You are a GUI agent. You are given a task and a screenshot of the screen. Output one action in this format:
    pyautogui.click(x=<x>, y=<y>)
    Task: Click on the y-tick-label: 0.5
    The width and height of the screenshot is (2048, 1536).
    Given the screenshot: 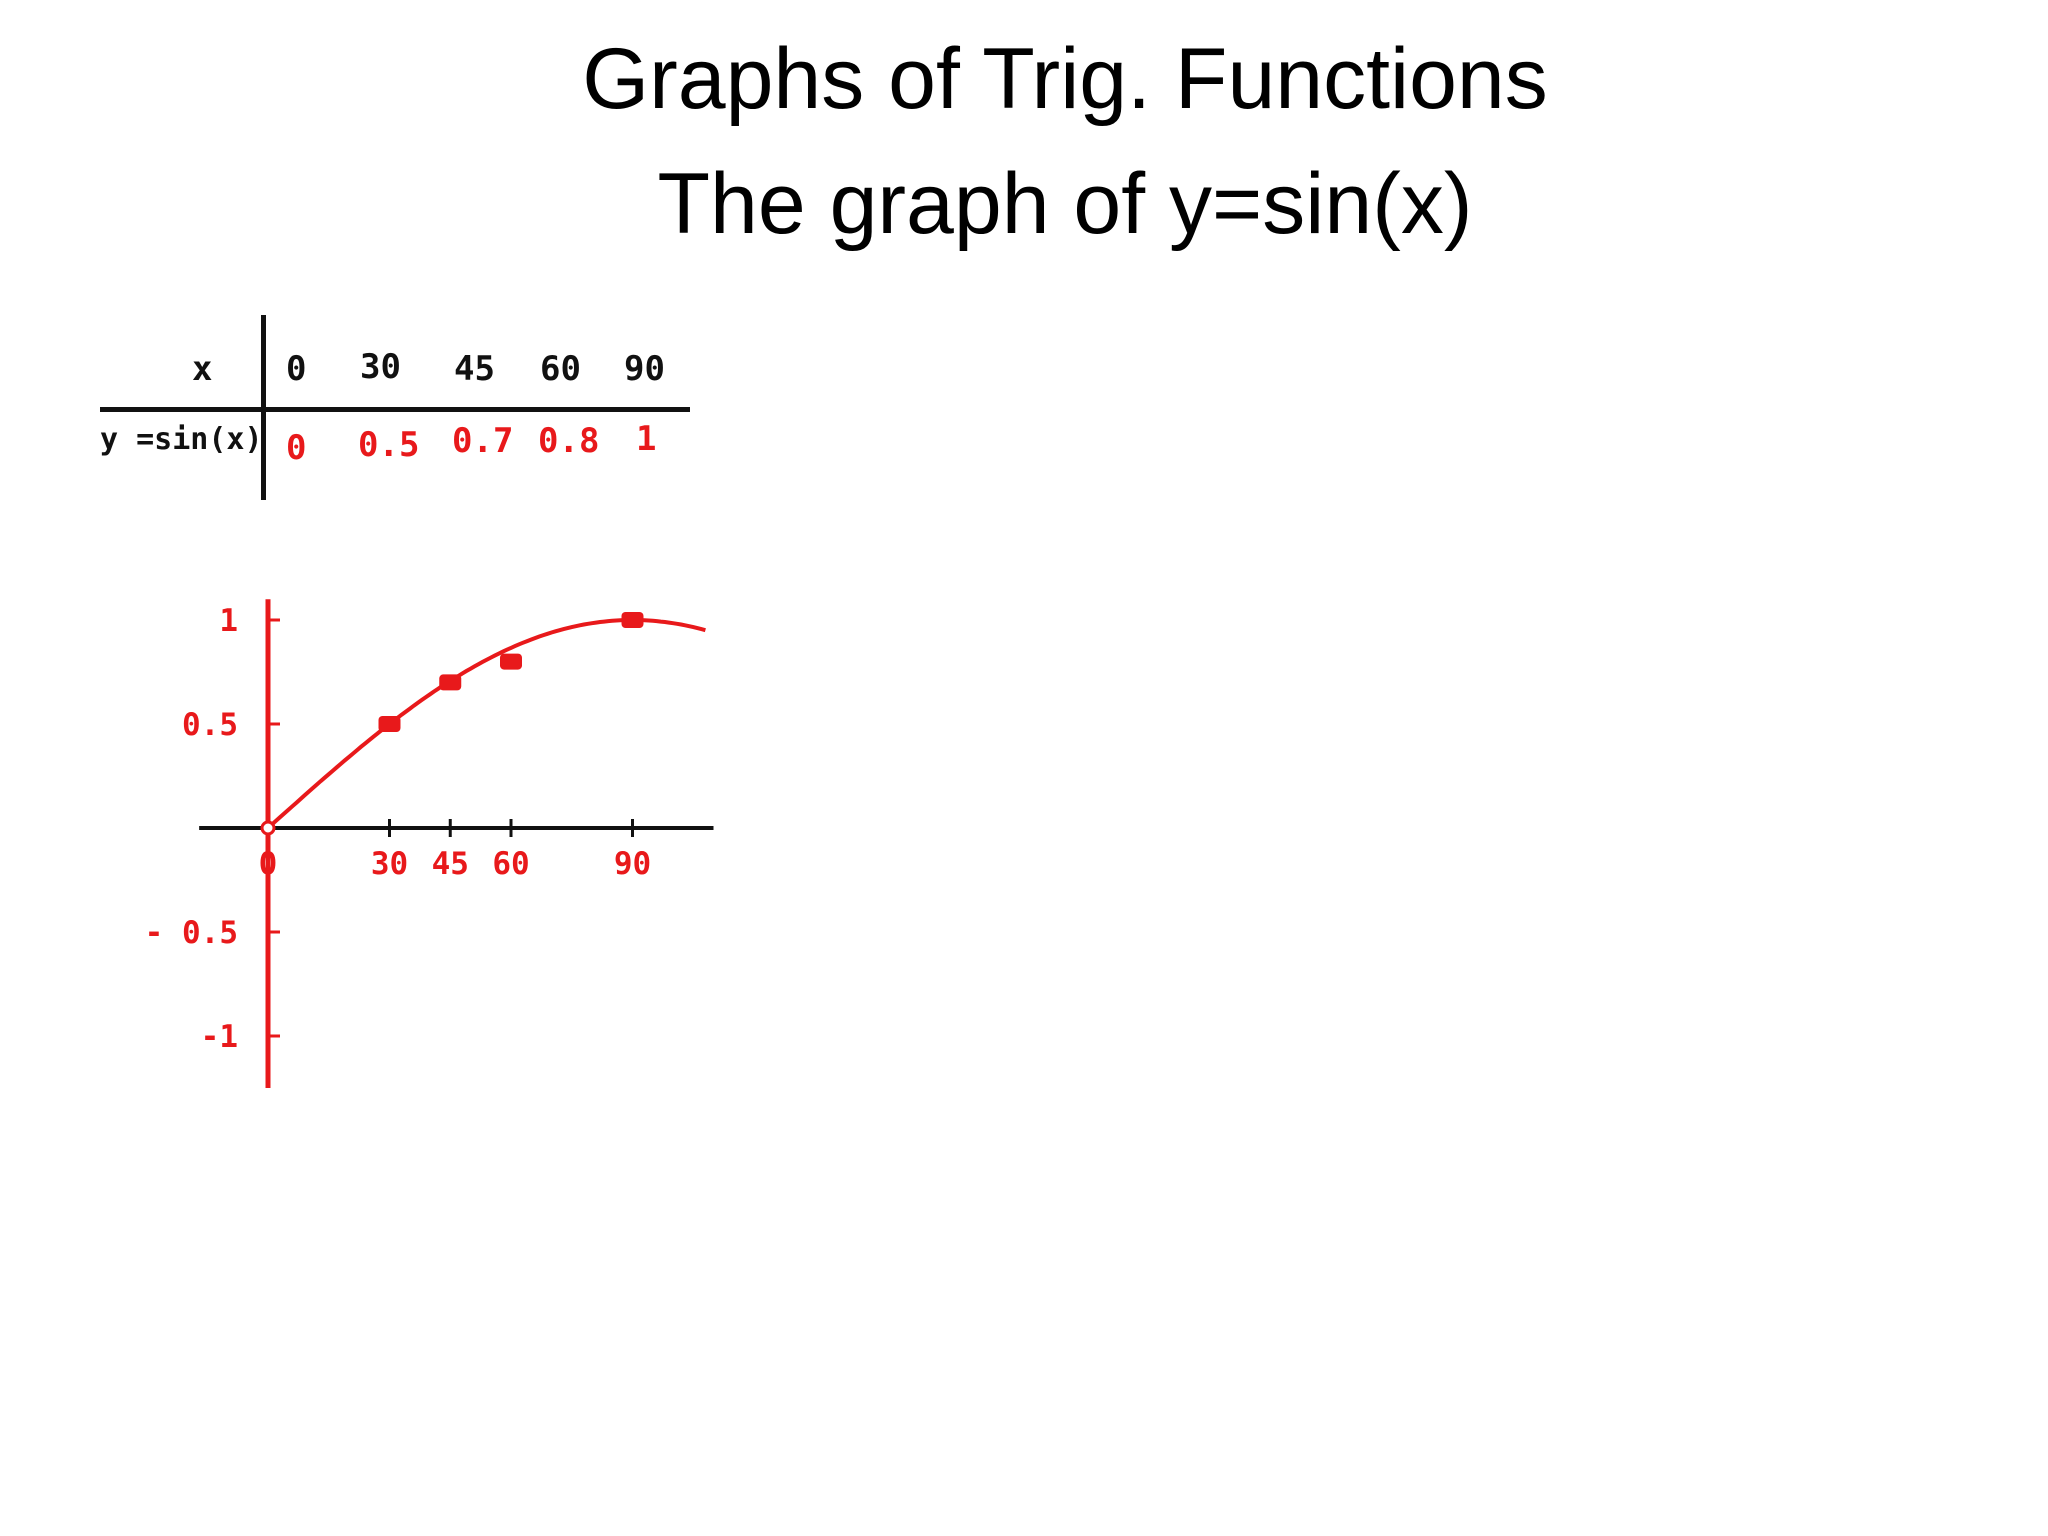 What is the action you would take?
    pyautogui.click(x=210, y=725)
    